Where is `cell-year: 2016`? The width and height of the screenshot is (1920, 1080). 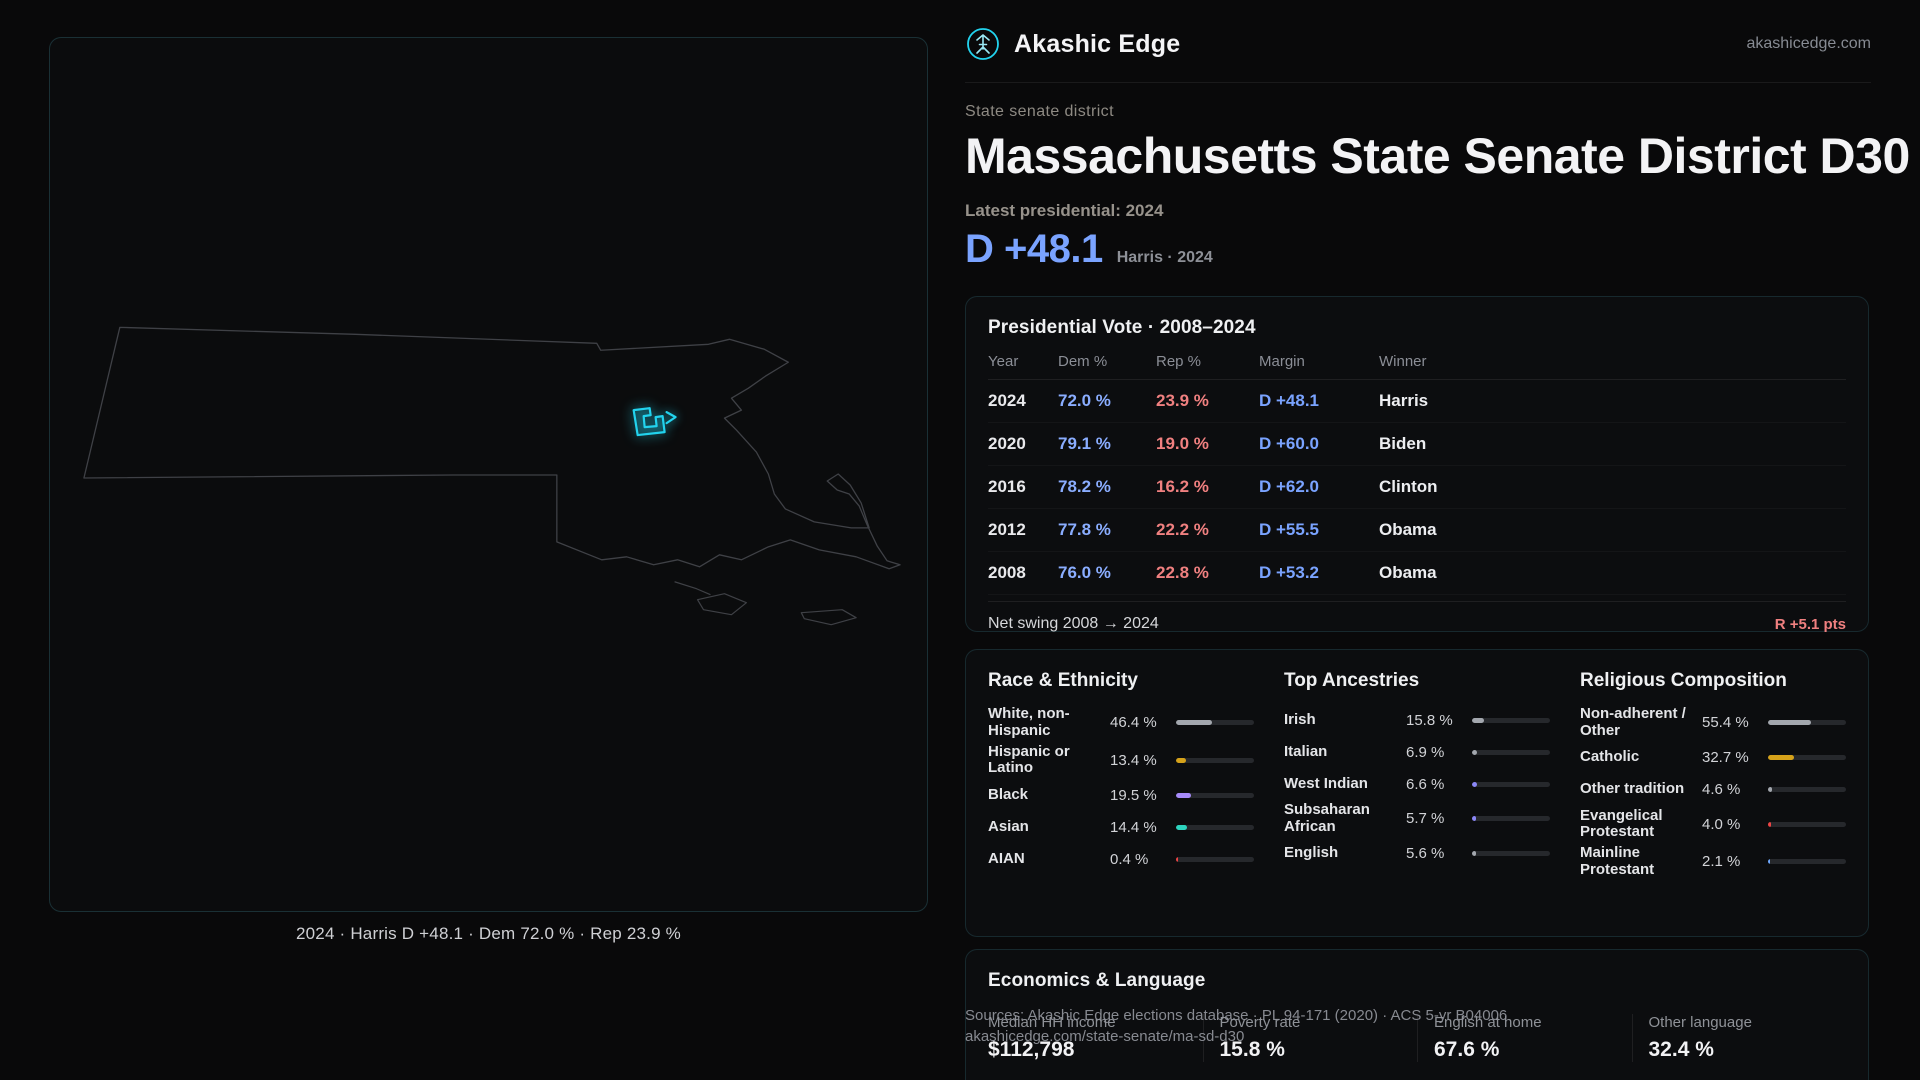
cell-year: 2016 is located at coordinates (1007, 486).